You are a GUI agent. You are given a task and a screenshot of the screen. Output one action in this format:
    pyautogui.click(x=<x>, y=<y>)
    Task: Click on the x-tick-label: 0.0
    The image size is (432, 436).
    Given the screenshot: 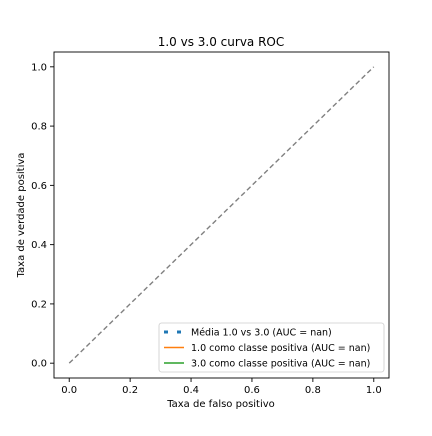 What is the action you would take?
    pyautogui.click(x=69, y=390)
    